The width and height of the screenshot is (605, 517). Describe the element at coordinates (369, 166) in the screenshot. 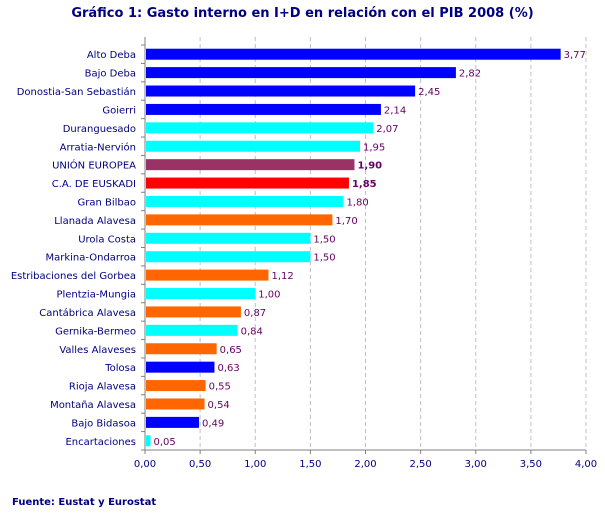

I see `value-label: 1,90` at that location.